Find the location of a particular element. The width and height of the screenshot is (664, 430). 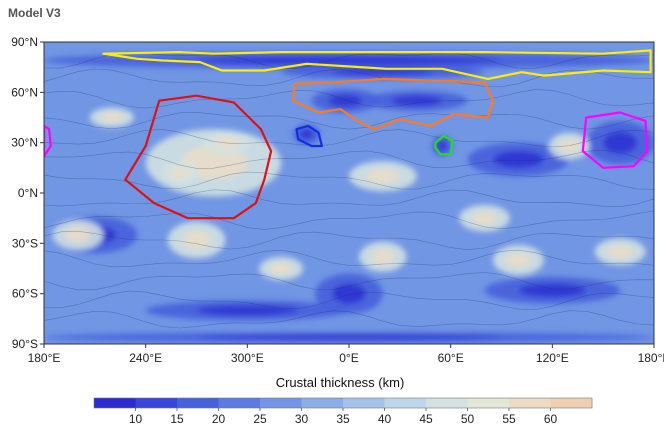

colorbar-label: Crustal thickness (km) is located at coordinates (340, 382).